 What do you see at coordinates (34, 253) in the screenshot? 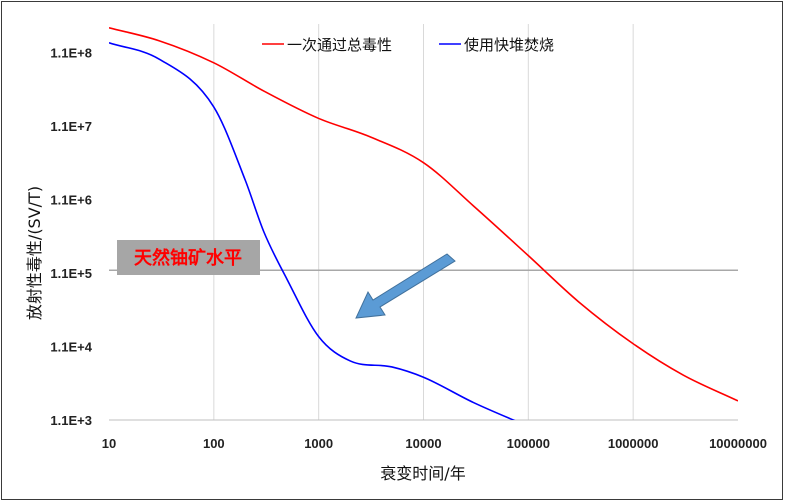
I see `y-axis-label: 放射性毒性/(SV/T)` at bounding box center [34, 253].